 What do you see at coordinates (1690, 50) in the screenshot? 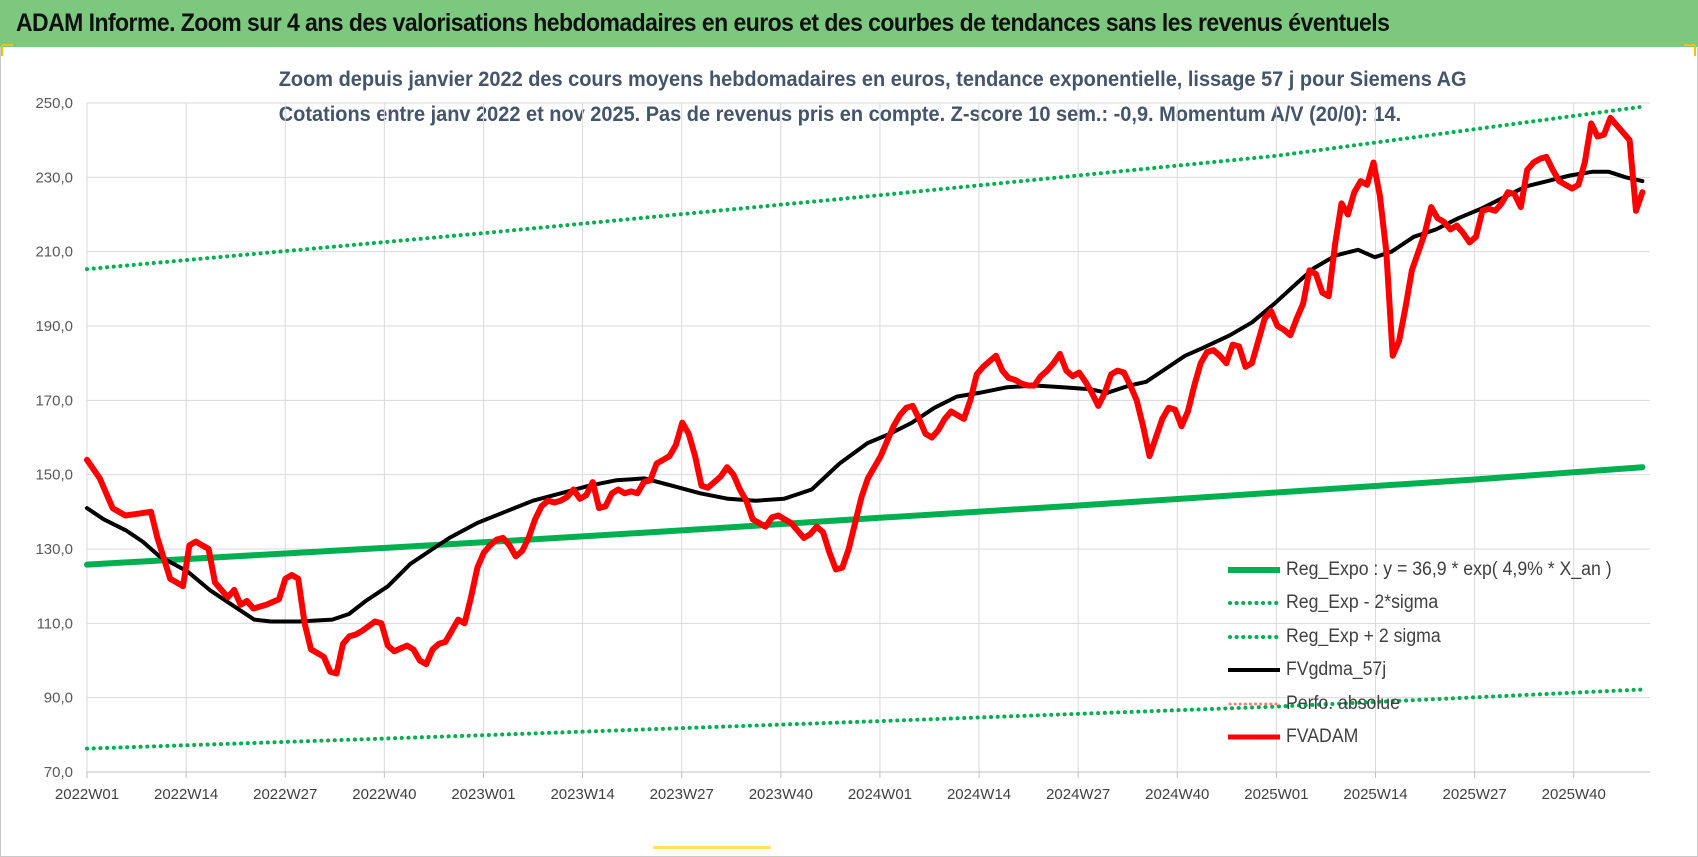
I see `corner-mark-top-right` at bounding box center [1690, 50].